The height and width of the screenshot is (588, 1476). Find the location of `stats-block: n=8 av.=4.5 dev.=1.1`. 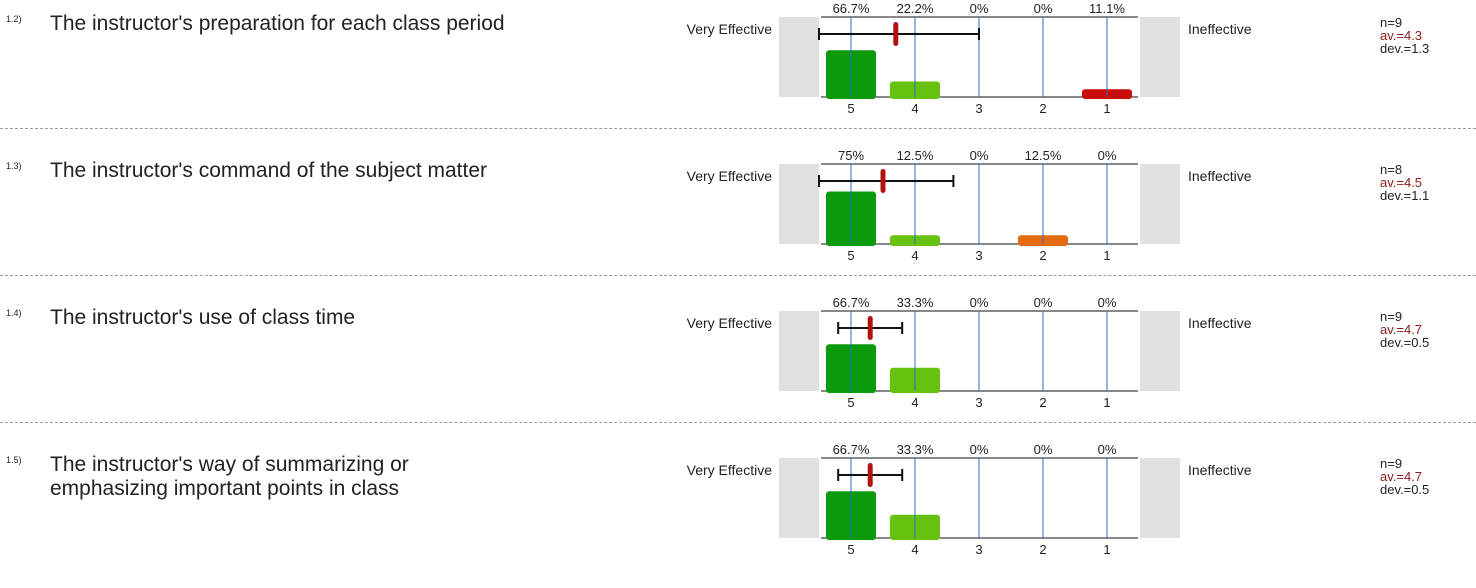

stats-block: n=8 av.=4.5 dev.=1.1 is located at coordinates (1404, 182).